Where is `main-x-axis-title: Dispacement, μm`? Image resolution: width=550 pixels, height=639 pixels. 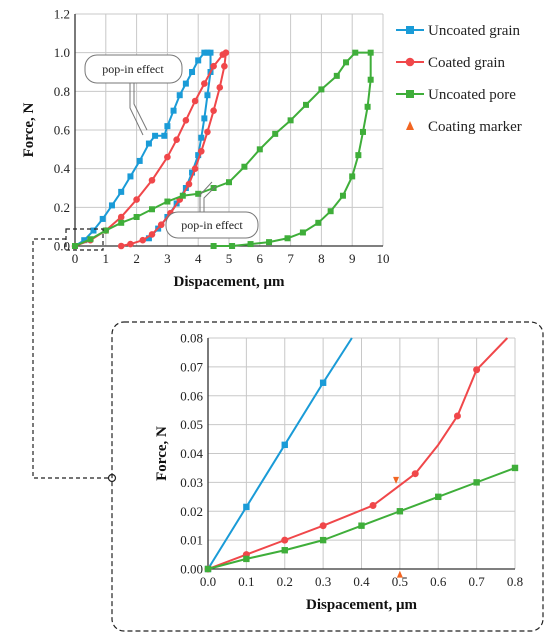 main-x-axis-title: Dispacement, μm is located at coordinates (229, 282).